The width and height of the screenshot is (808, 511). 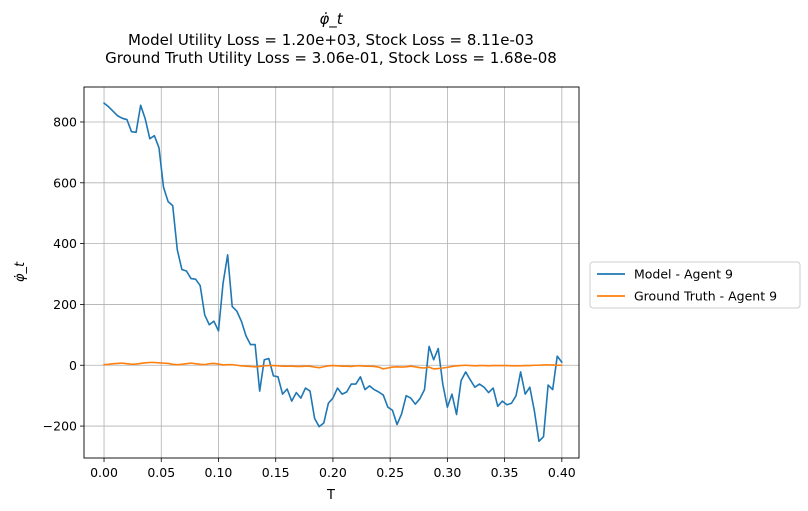 What do you see at coordinates (65, 182) in the screenshot?
I see `y-tick-label: 600` at bounding box center [65, 182].